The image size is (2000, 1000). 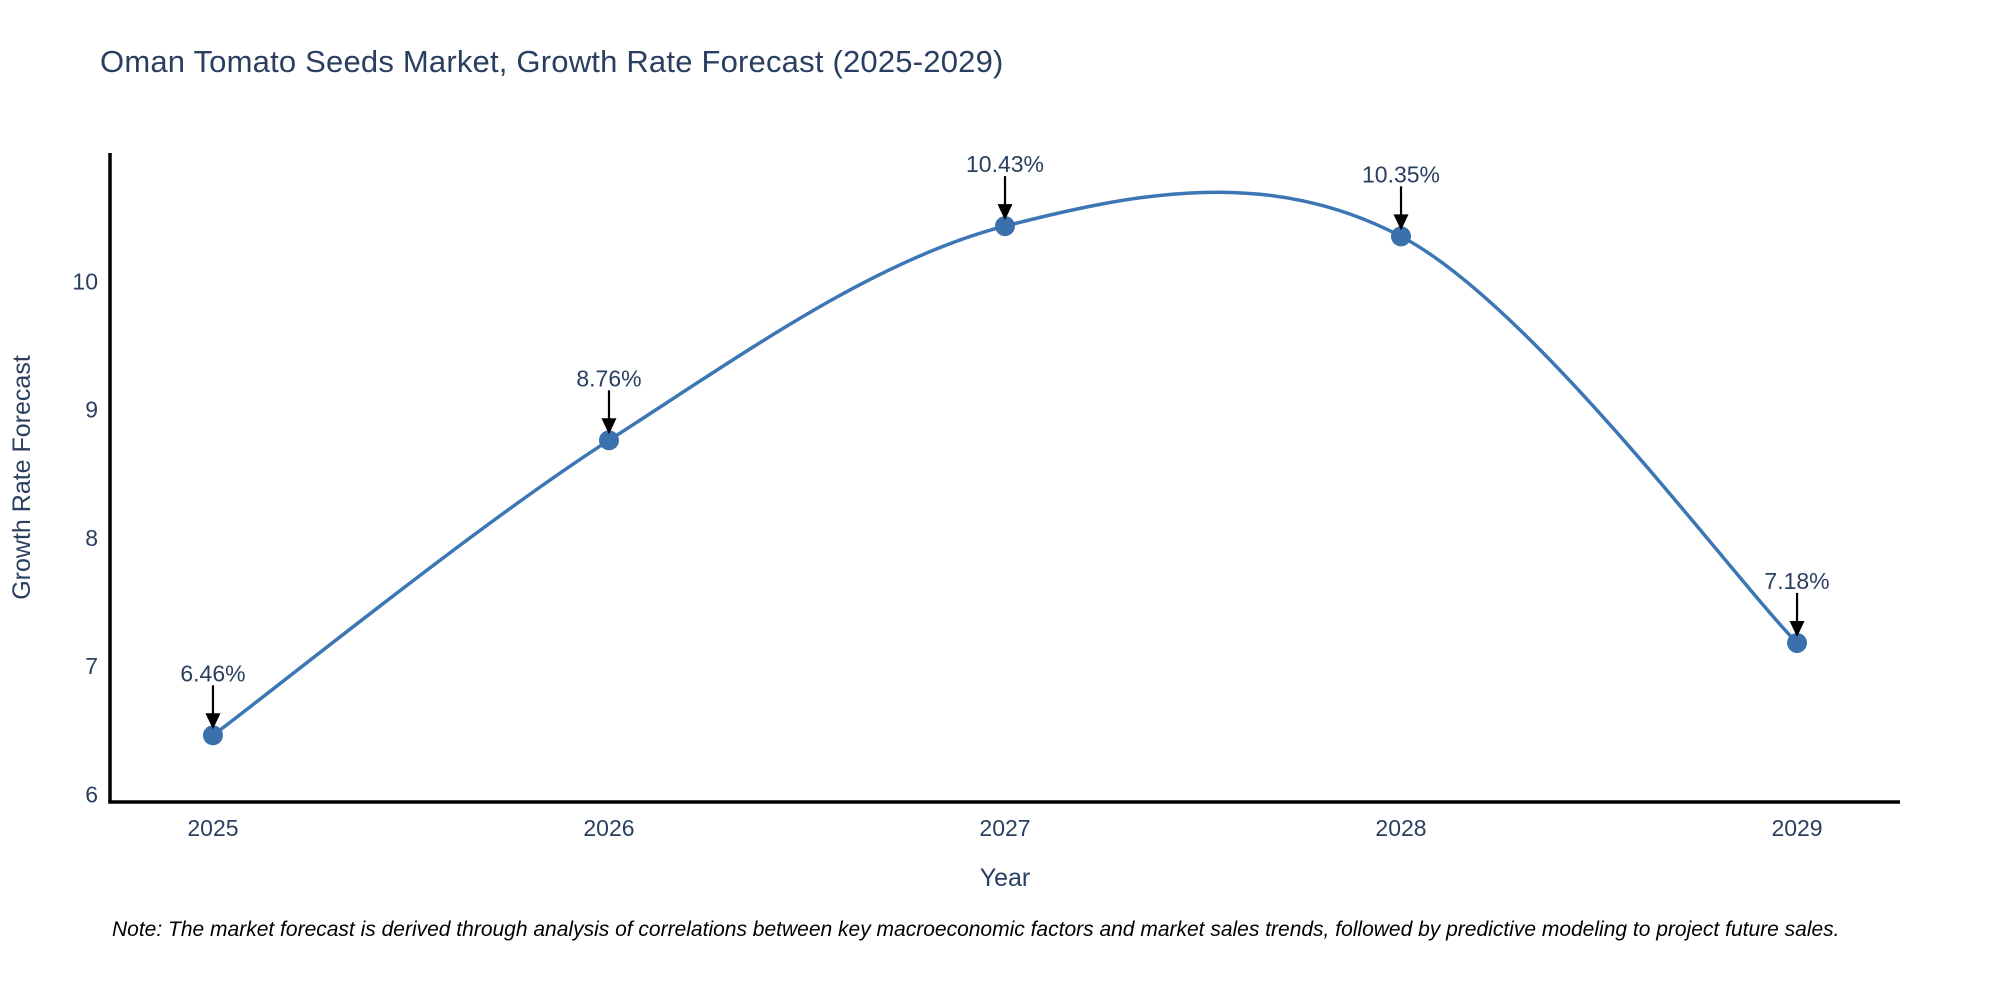 I want to click on data-point-2029, so click(x=1797, y=642).